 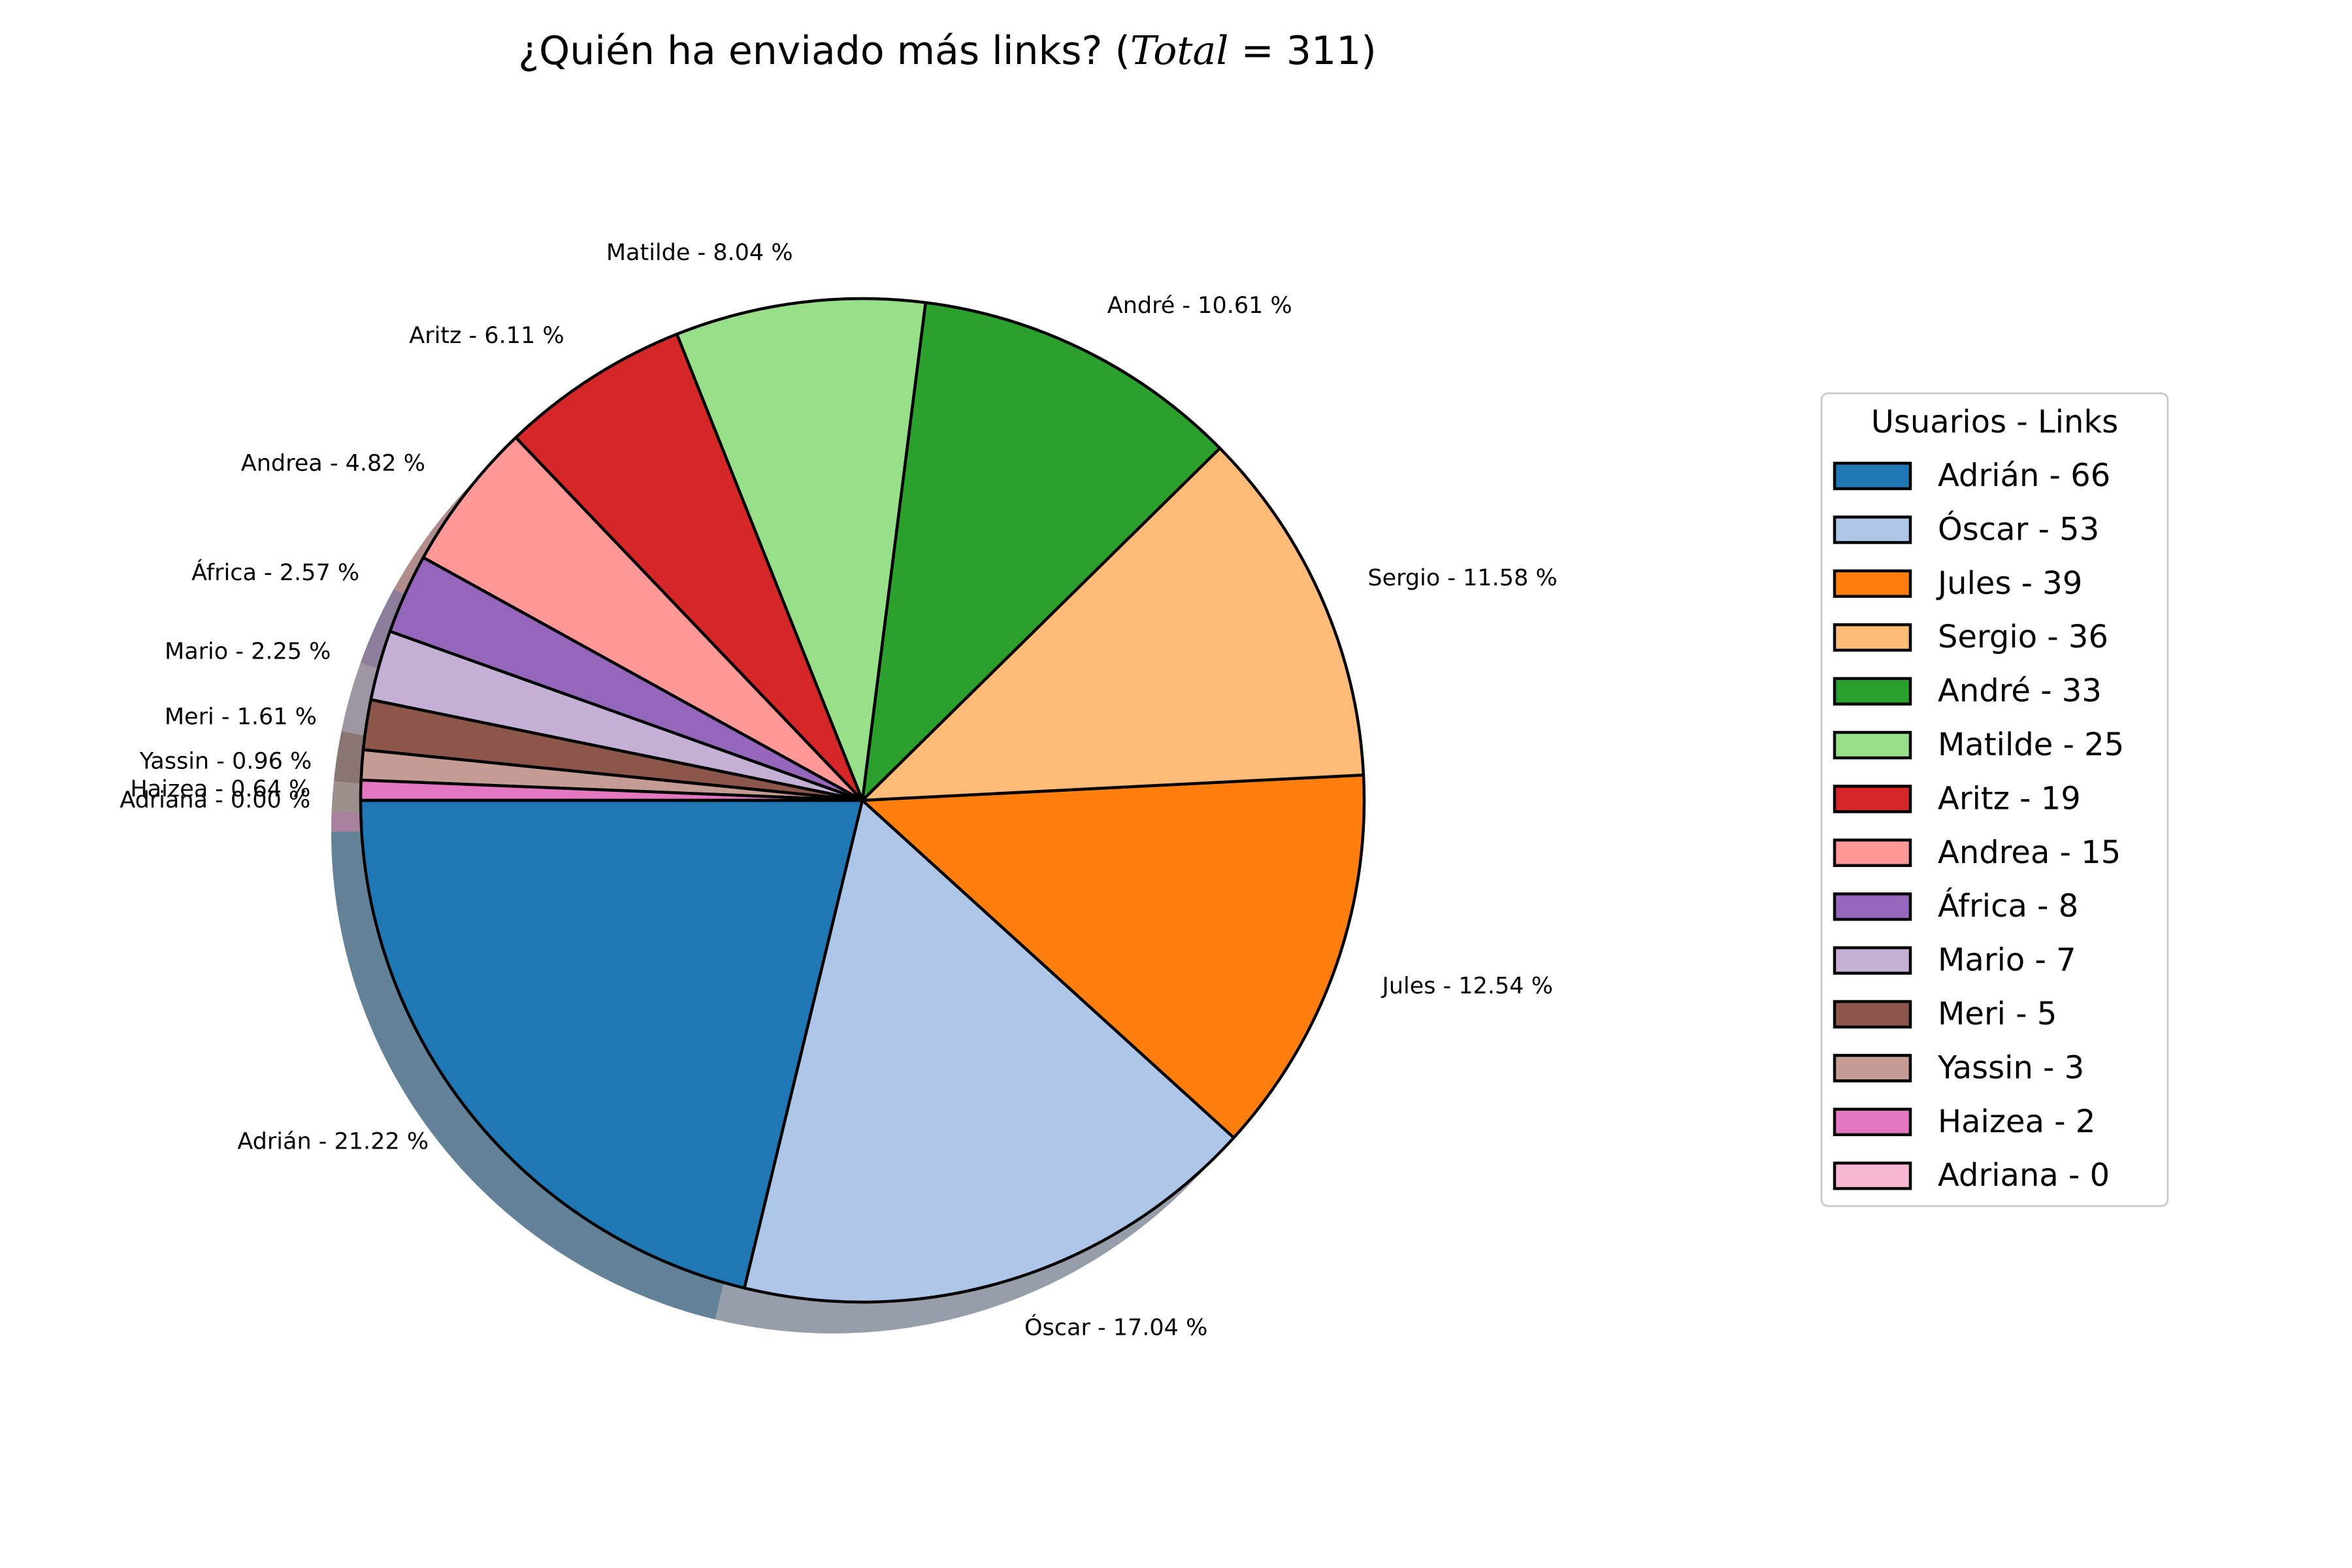 I want to click on slice-label-haizea: Haizea - 0.64 %, so click(x=220, y=789).